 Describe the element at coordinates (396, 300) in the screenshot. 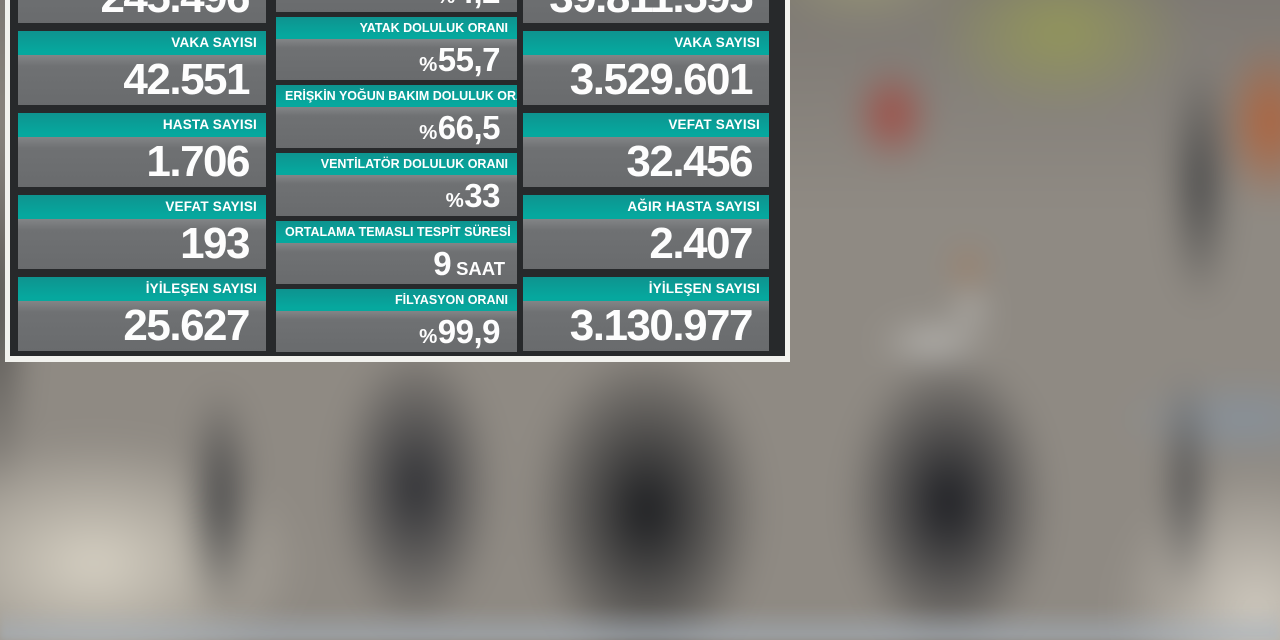

I see `stat-label: FİLYASYON ORANI` at that location.